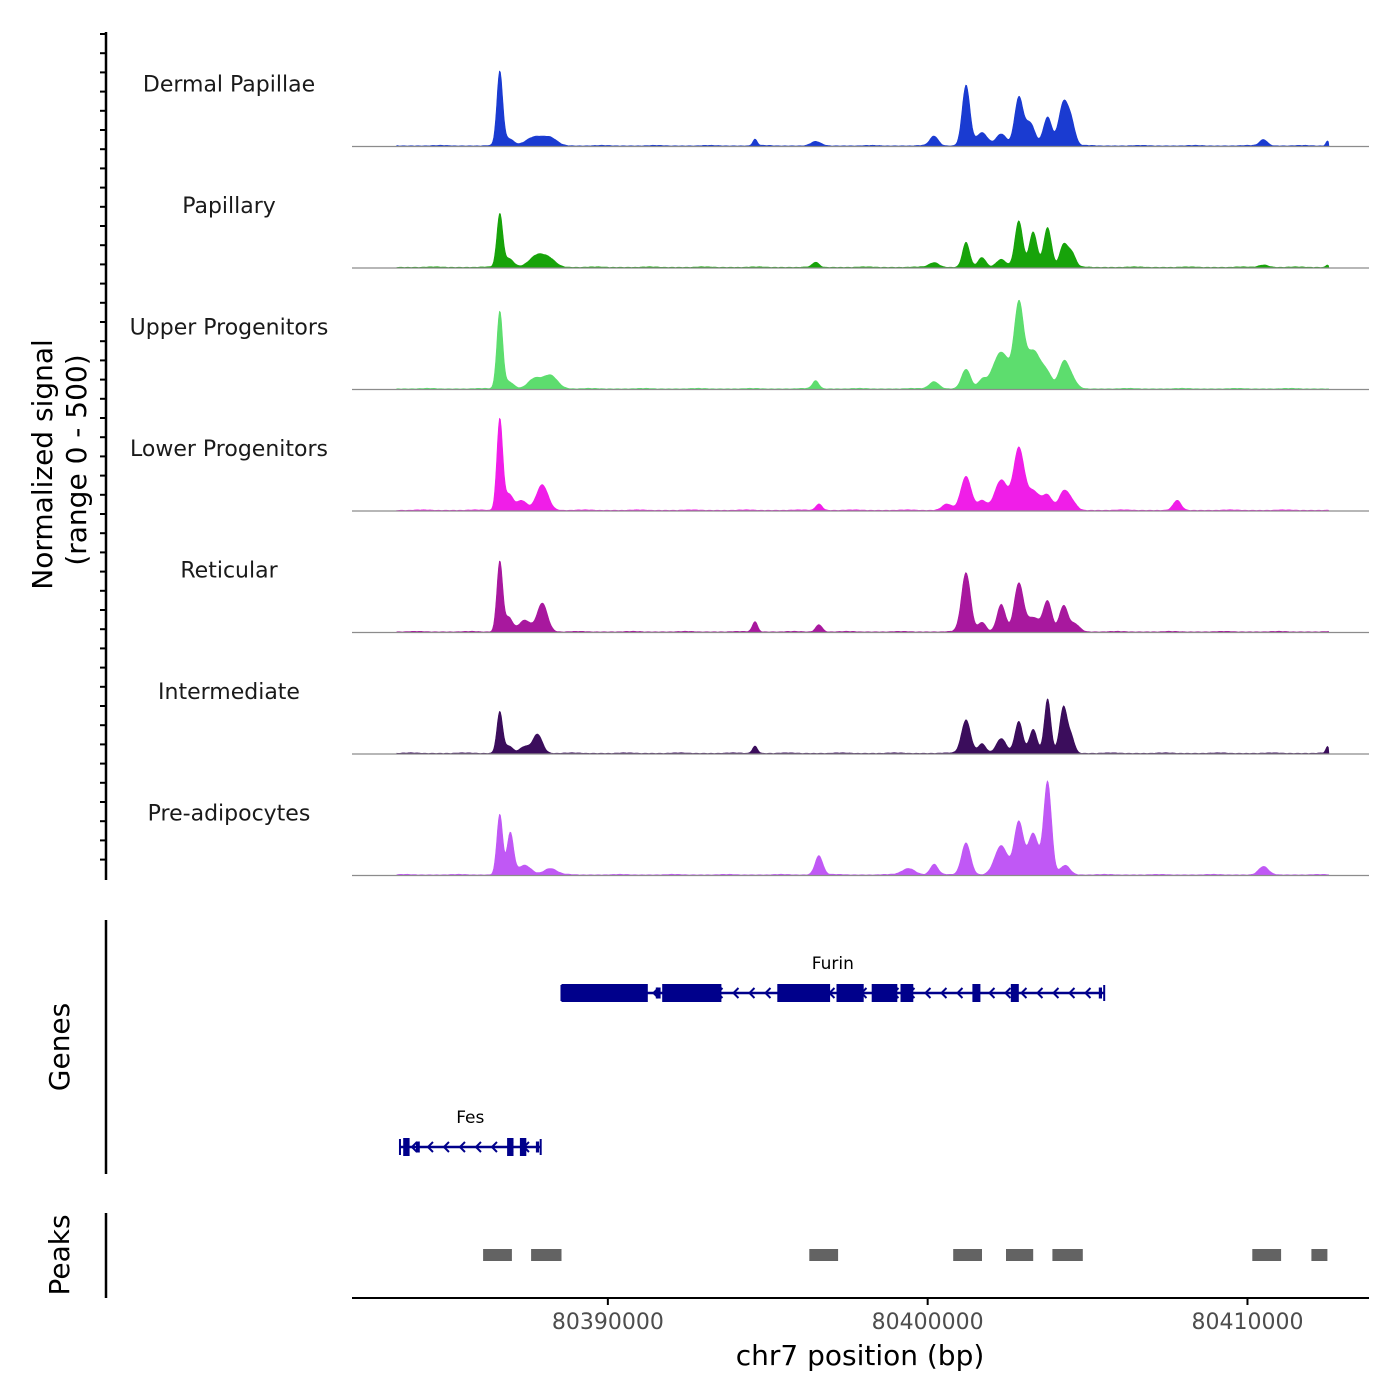  I want to click on gene-fes: Fes, so click(470, 1132).